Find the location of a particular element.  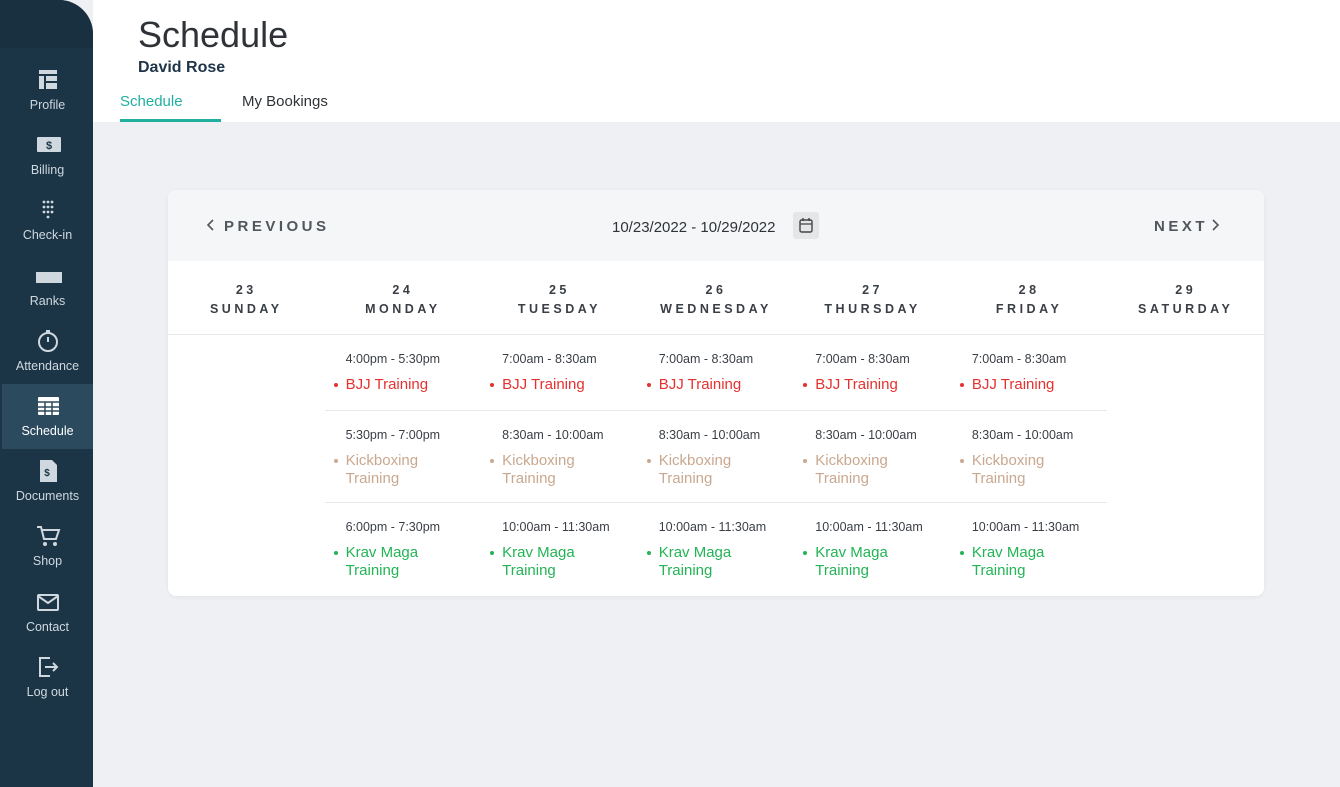

nav-icon: $ is located at coordinates (48, 471).